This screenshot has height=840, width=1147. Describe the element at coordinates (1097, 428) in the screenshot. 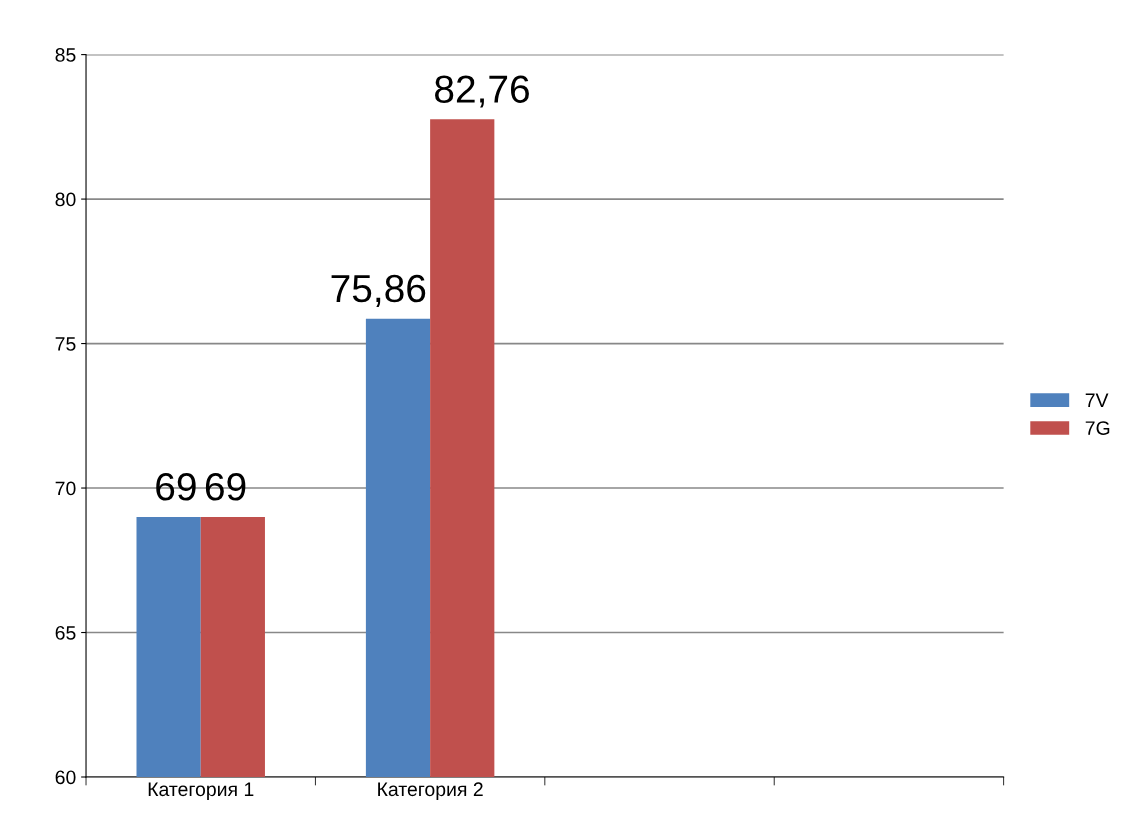

I see `legend-label: 7G` at that location.